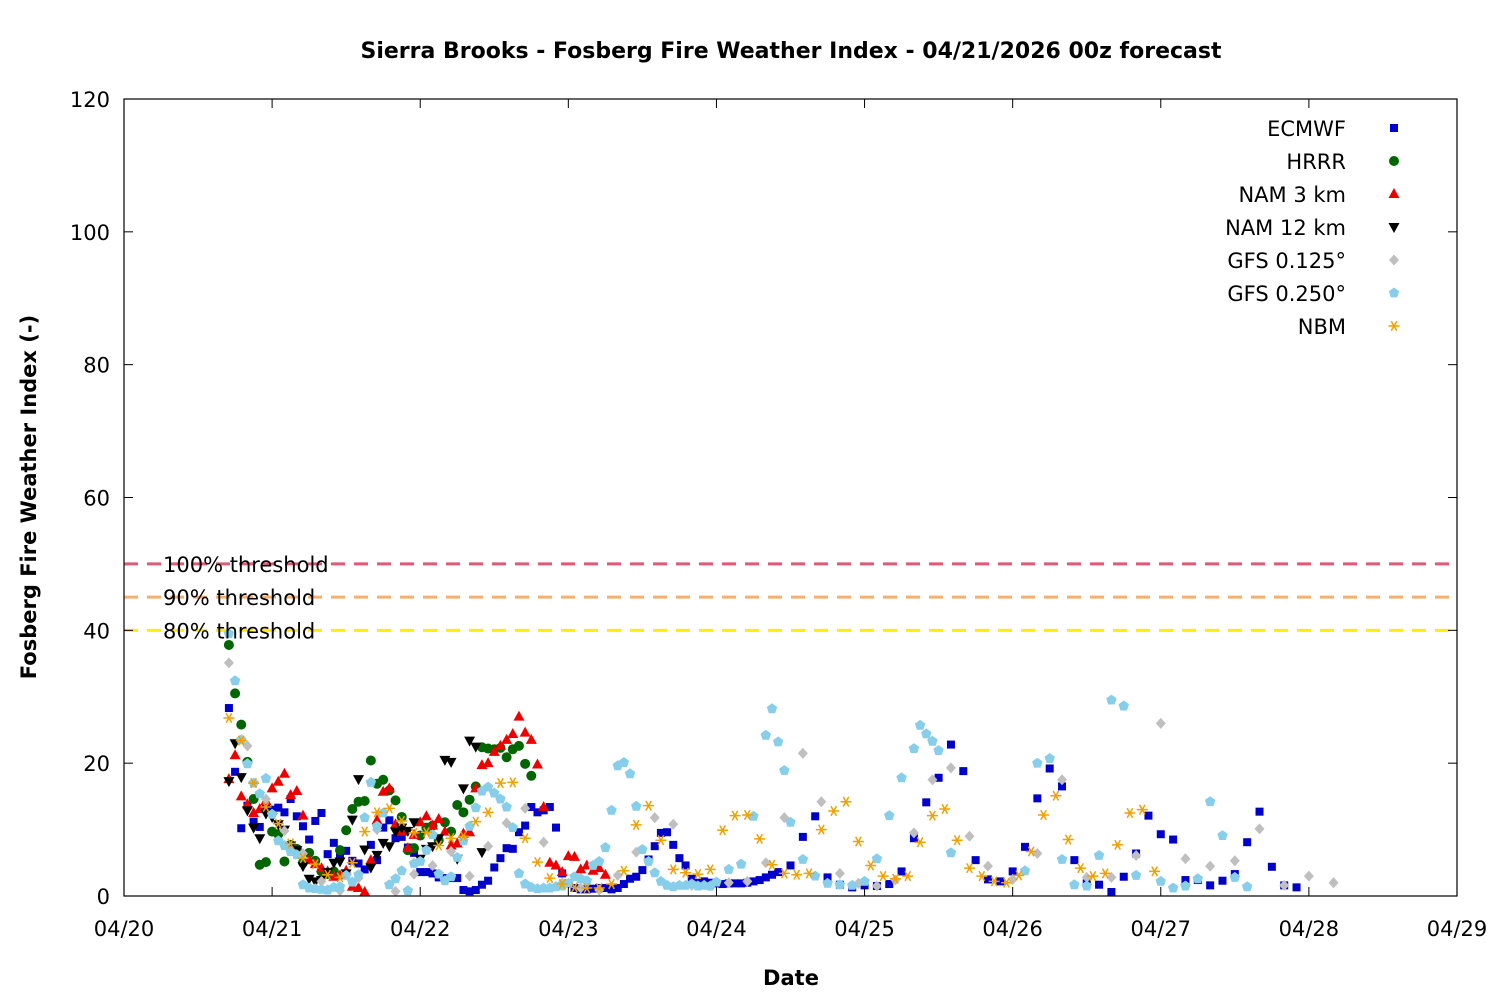 The height and width of the screenshot is (1000, 1500). I want to click on x-axis-label: Date, so click(791, 978).